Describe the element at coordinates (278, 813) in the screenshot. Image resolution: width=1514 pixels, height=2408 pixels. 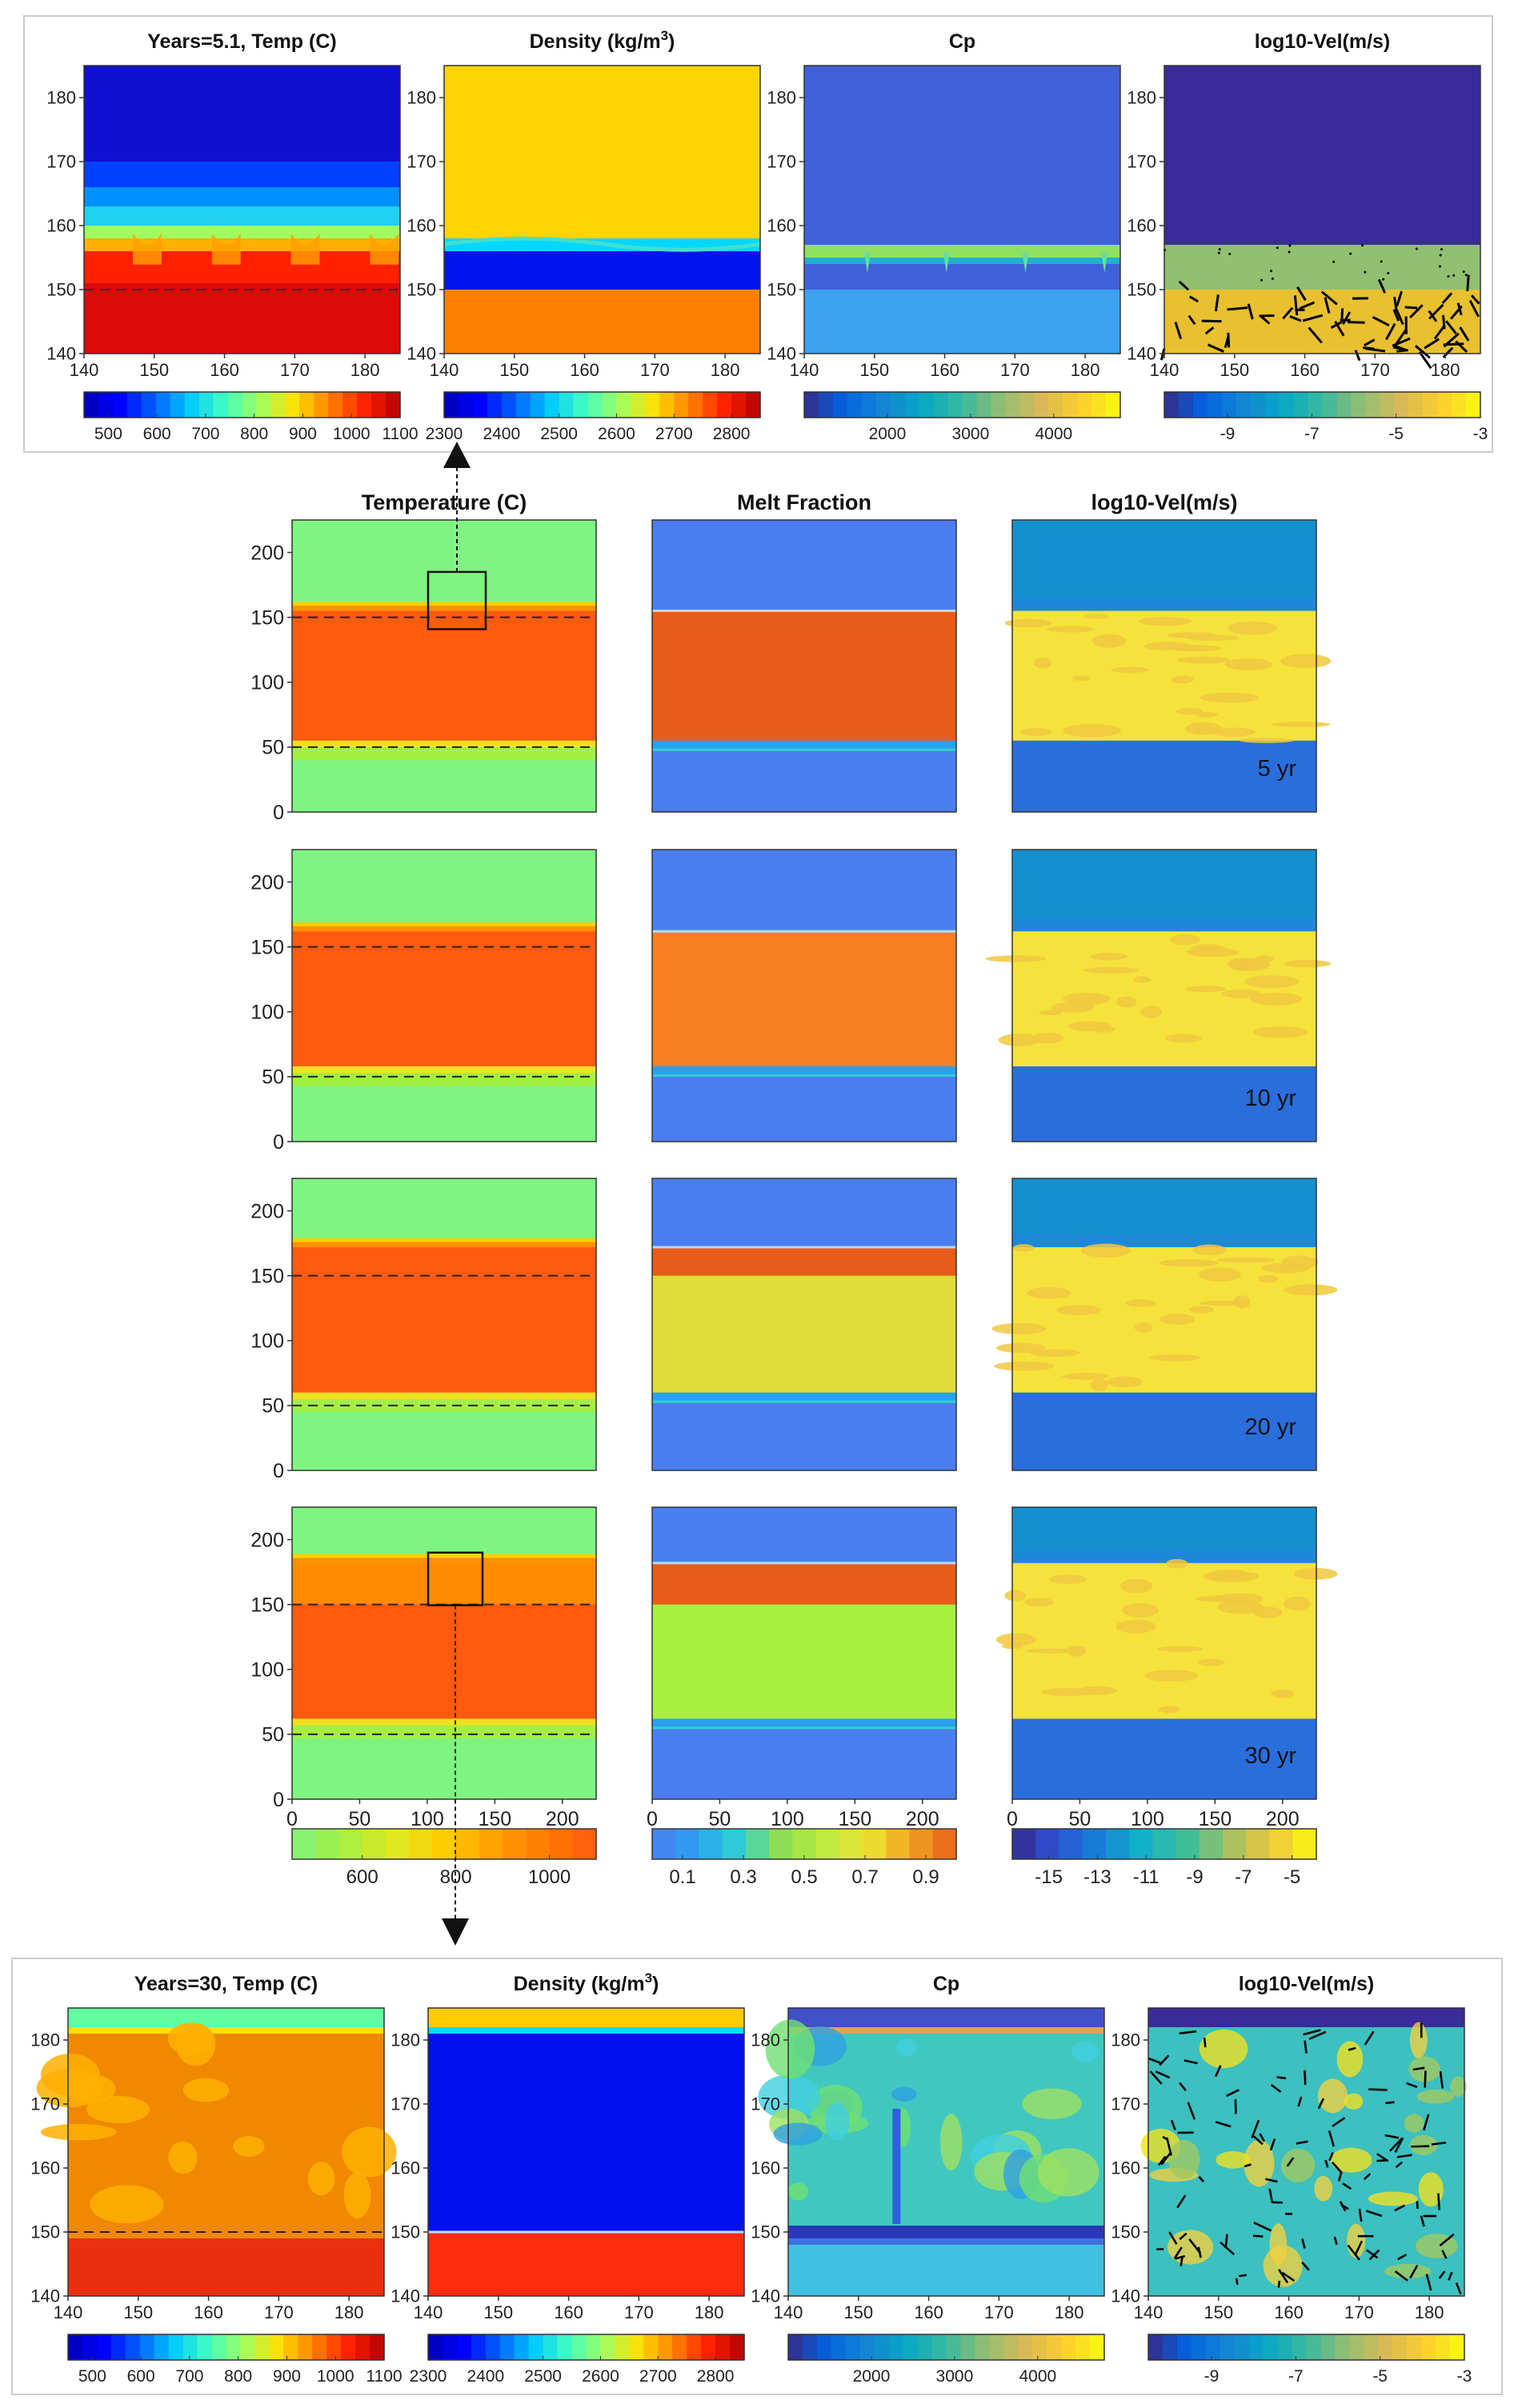
I see `y-tick-label: 0` at that location.